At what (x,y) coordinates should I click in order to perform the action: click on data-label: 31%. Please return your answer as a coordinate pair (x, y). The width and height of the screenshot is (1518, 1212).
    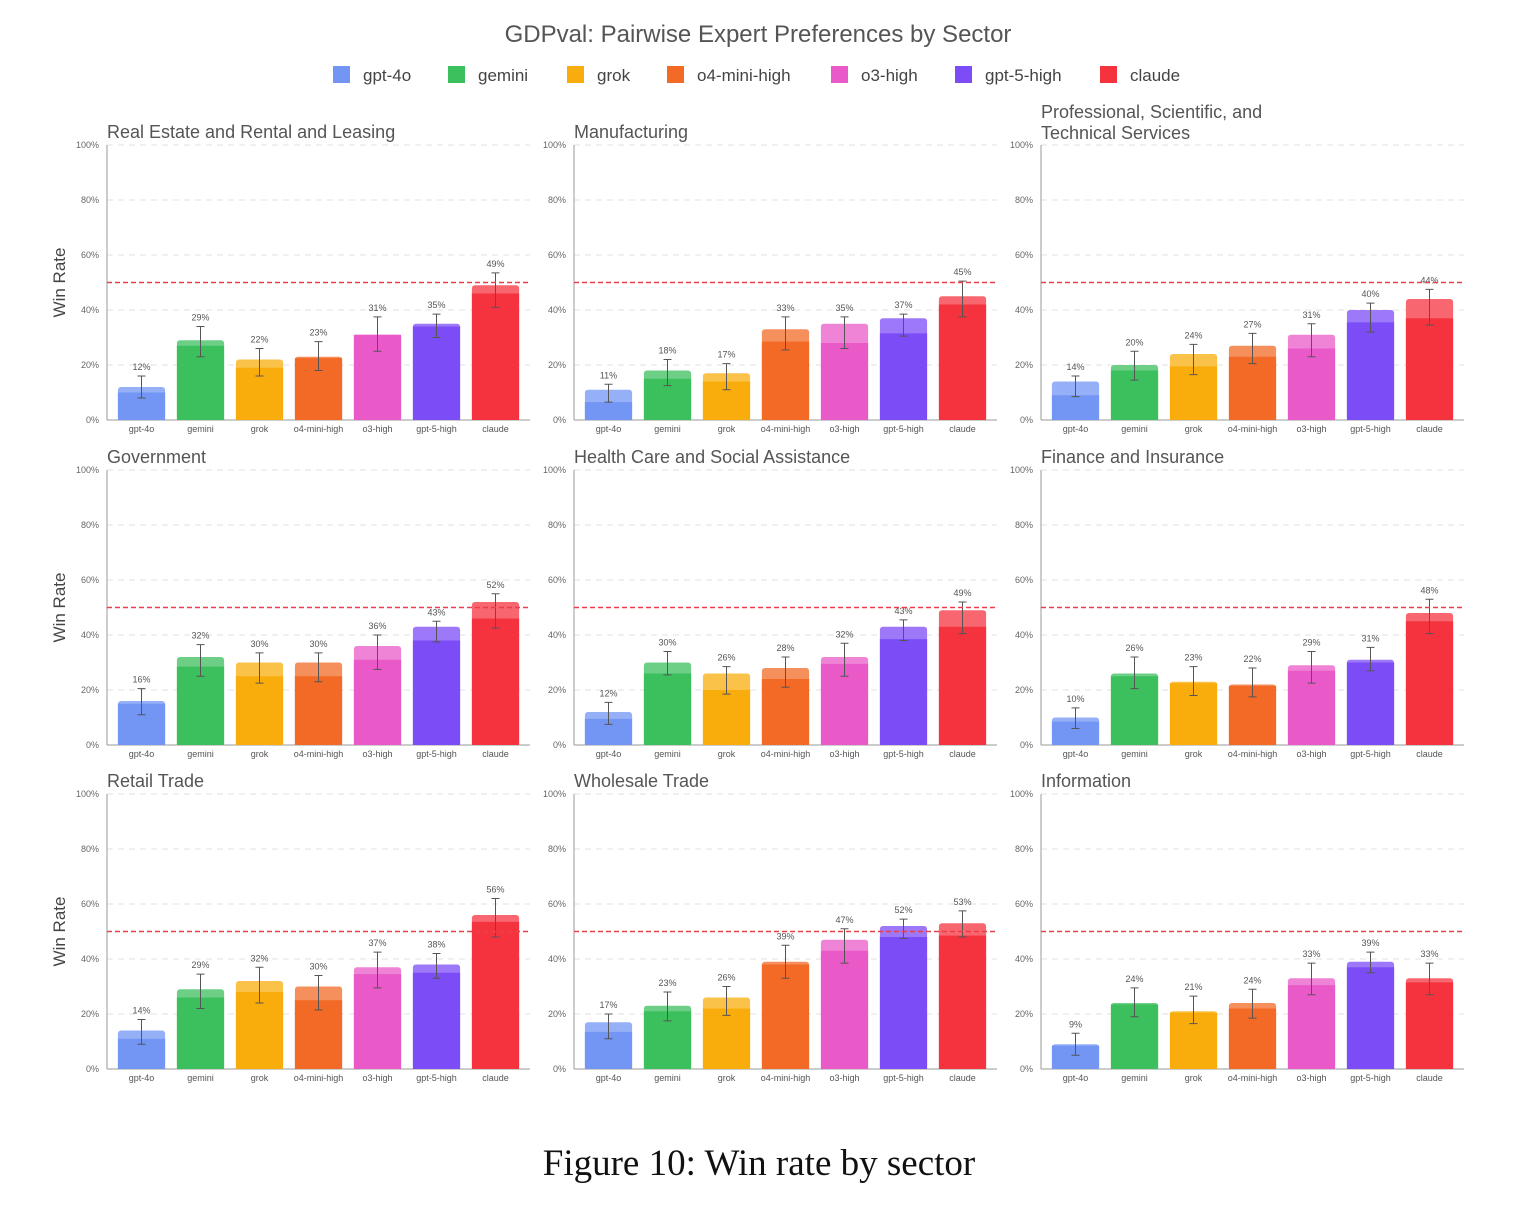
    Looking at the image, I should click on (377, 308).